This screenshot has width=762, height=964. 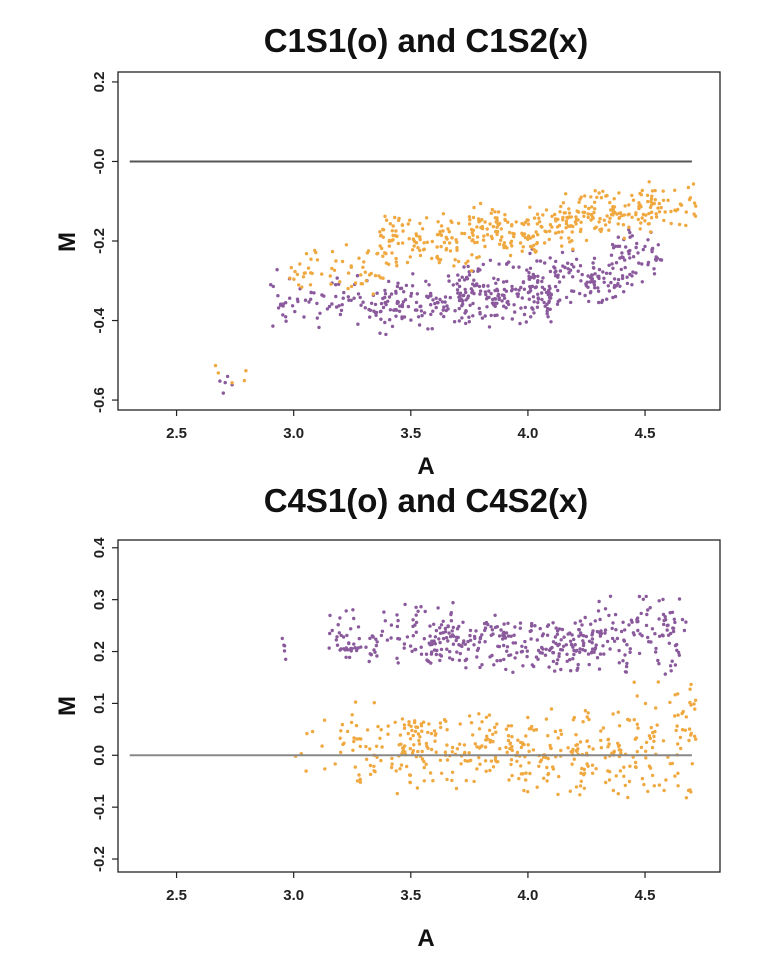 I want to click on x-axis-label-bottom: A, so click(x=425, y=938).